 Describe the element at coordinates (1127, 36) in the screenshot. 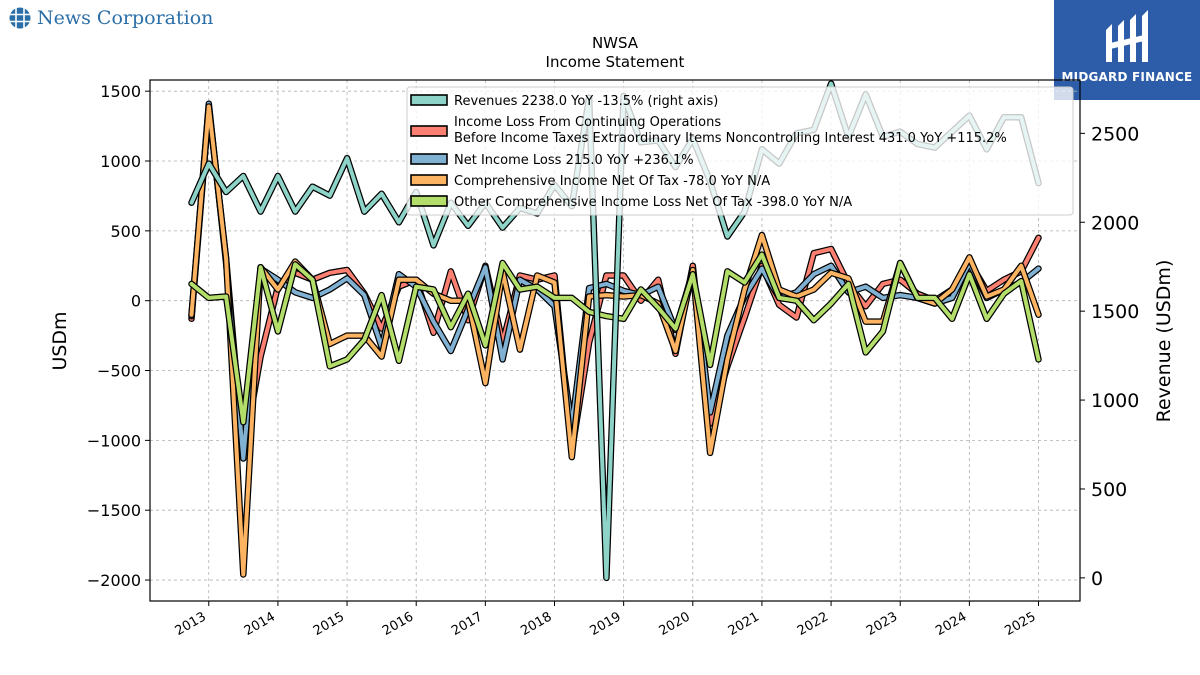

I see `brand-logo-icon` at that location.